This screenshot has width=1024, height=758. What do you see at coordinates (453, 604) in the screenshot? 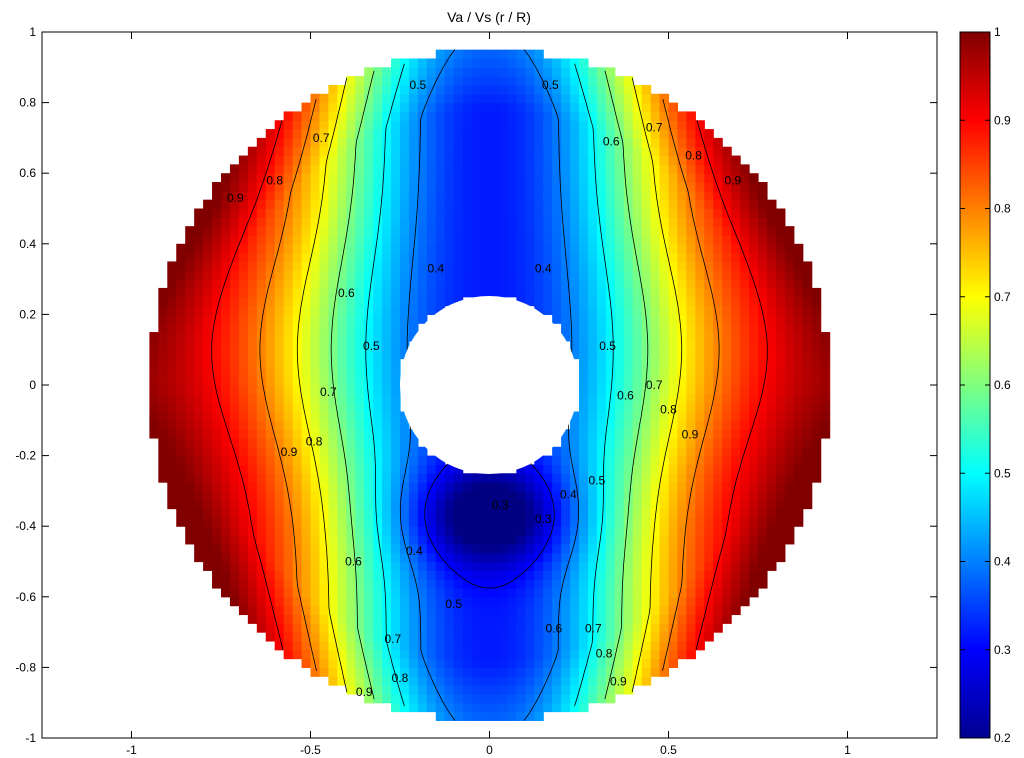
I see `contour-label: 0.5` at bounding box center [453, 604].